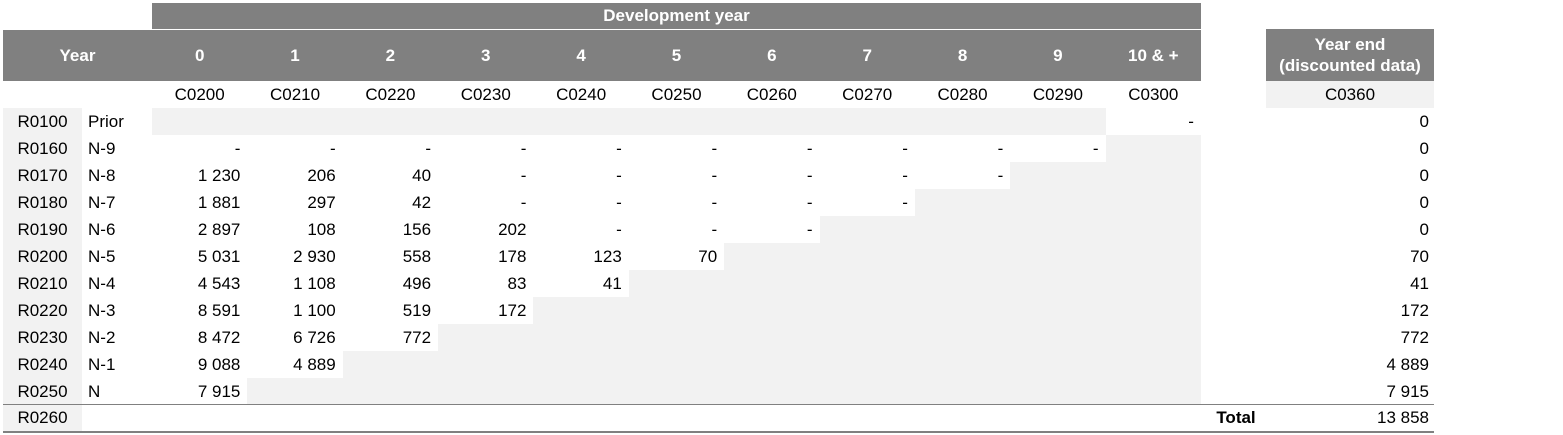 The height and width of the screenshot is (435, 1563). What do you see at coordinates (200, 364) in the screenshot?
I see `triangle-cell: 9 088` at bounding box center [200, 364].